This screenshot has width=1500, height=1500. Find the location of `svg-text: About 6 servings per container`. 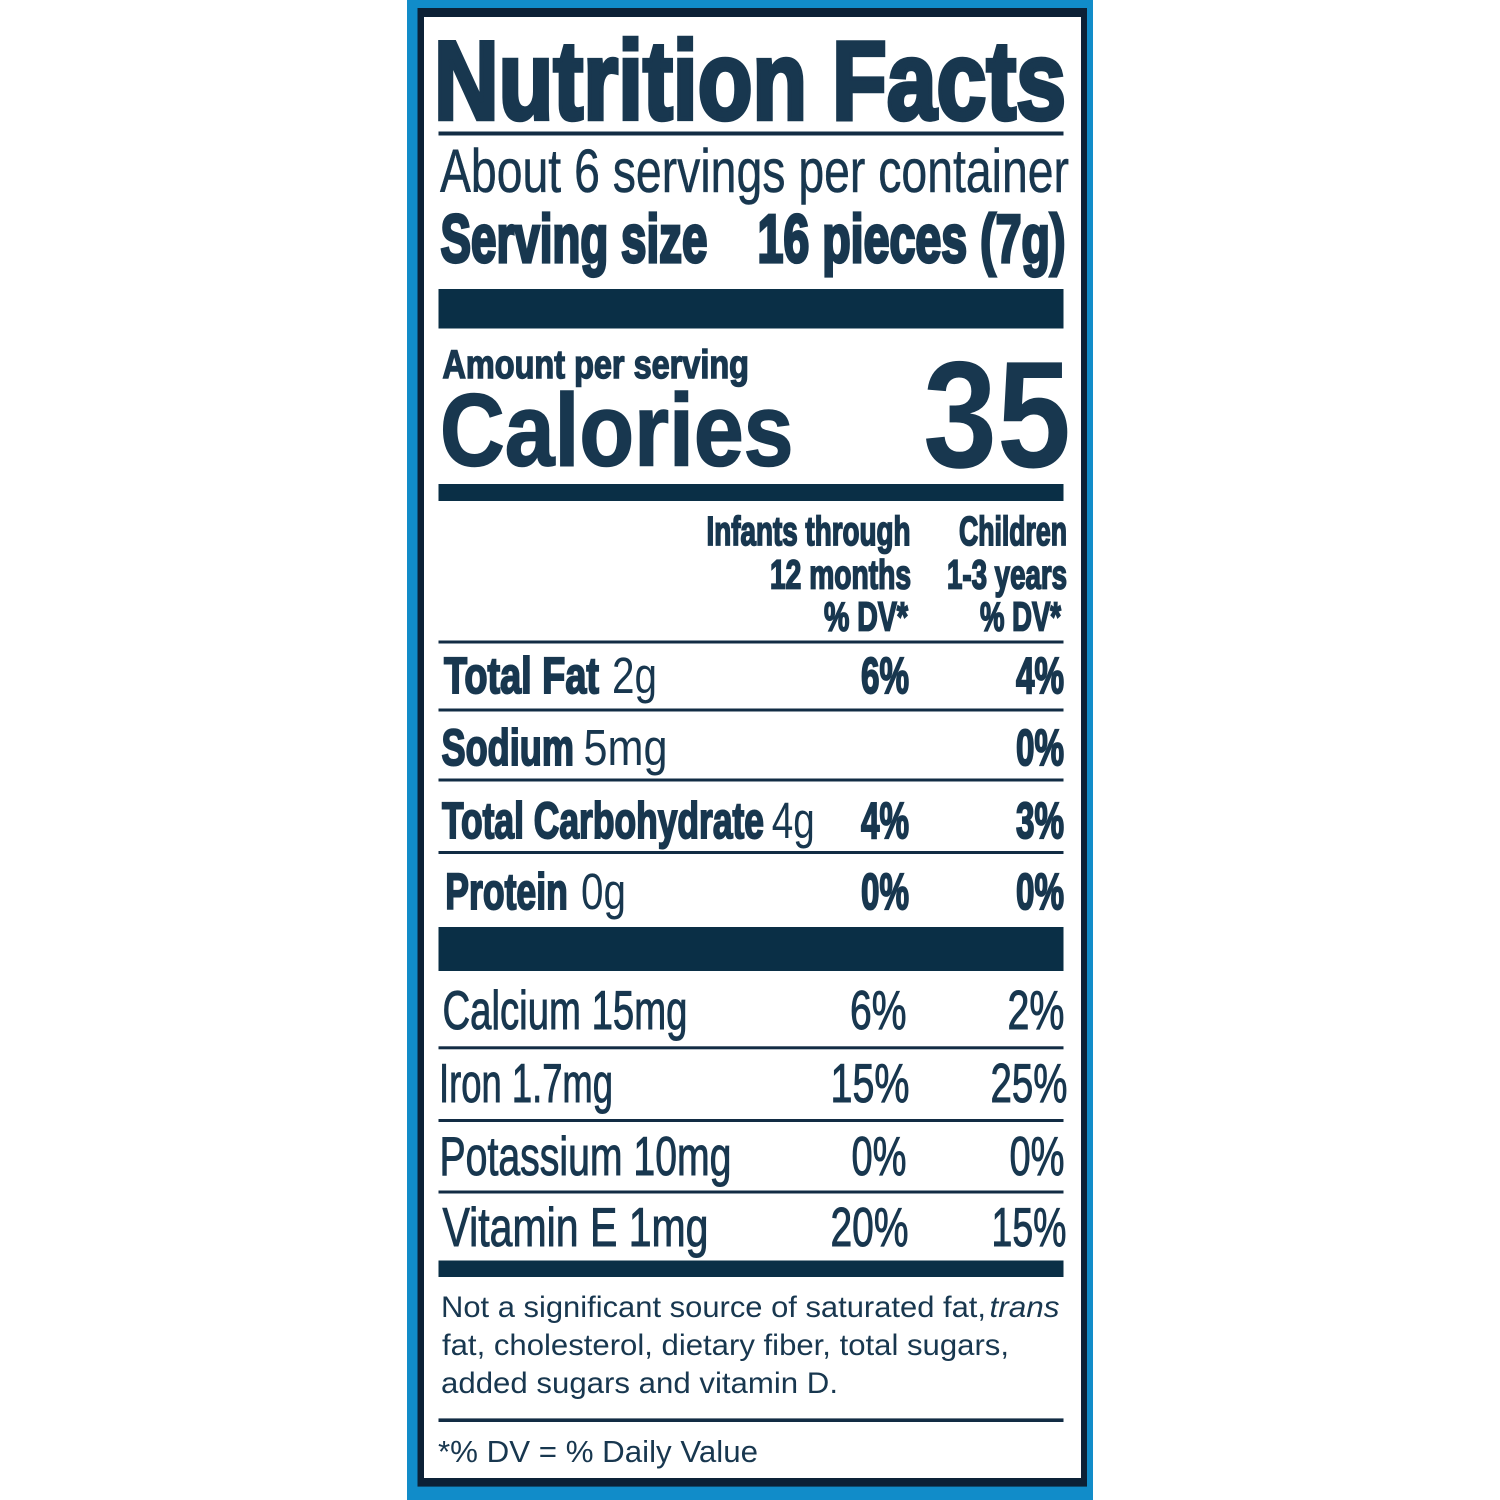

svg-text: About 6 servings per container is located at coordinates (754, 171).